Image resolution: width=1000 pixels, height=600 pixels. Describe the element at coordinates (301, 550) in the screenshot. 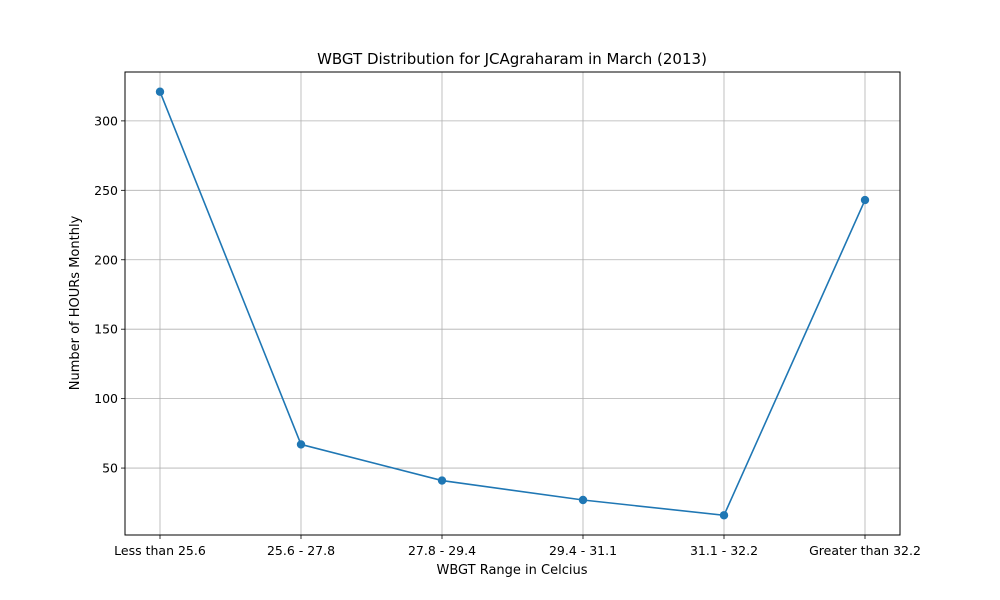

I see `x-tick-label: 25.6 - 27.8` at that location.